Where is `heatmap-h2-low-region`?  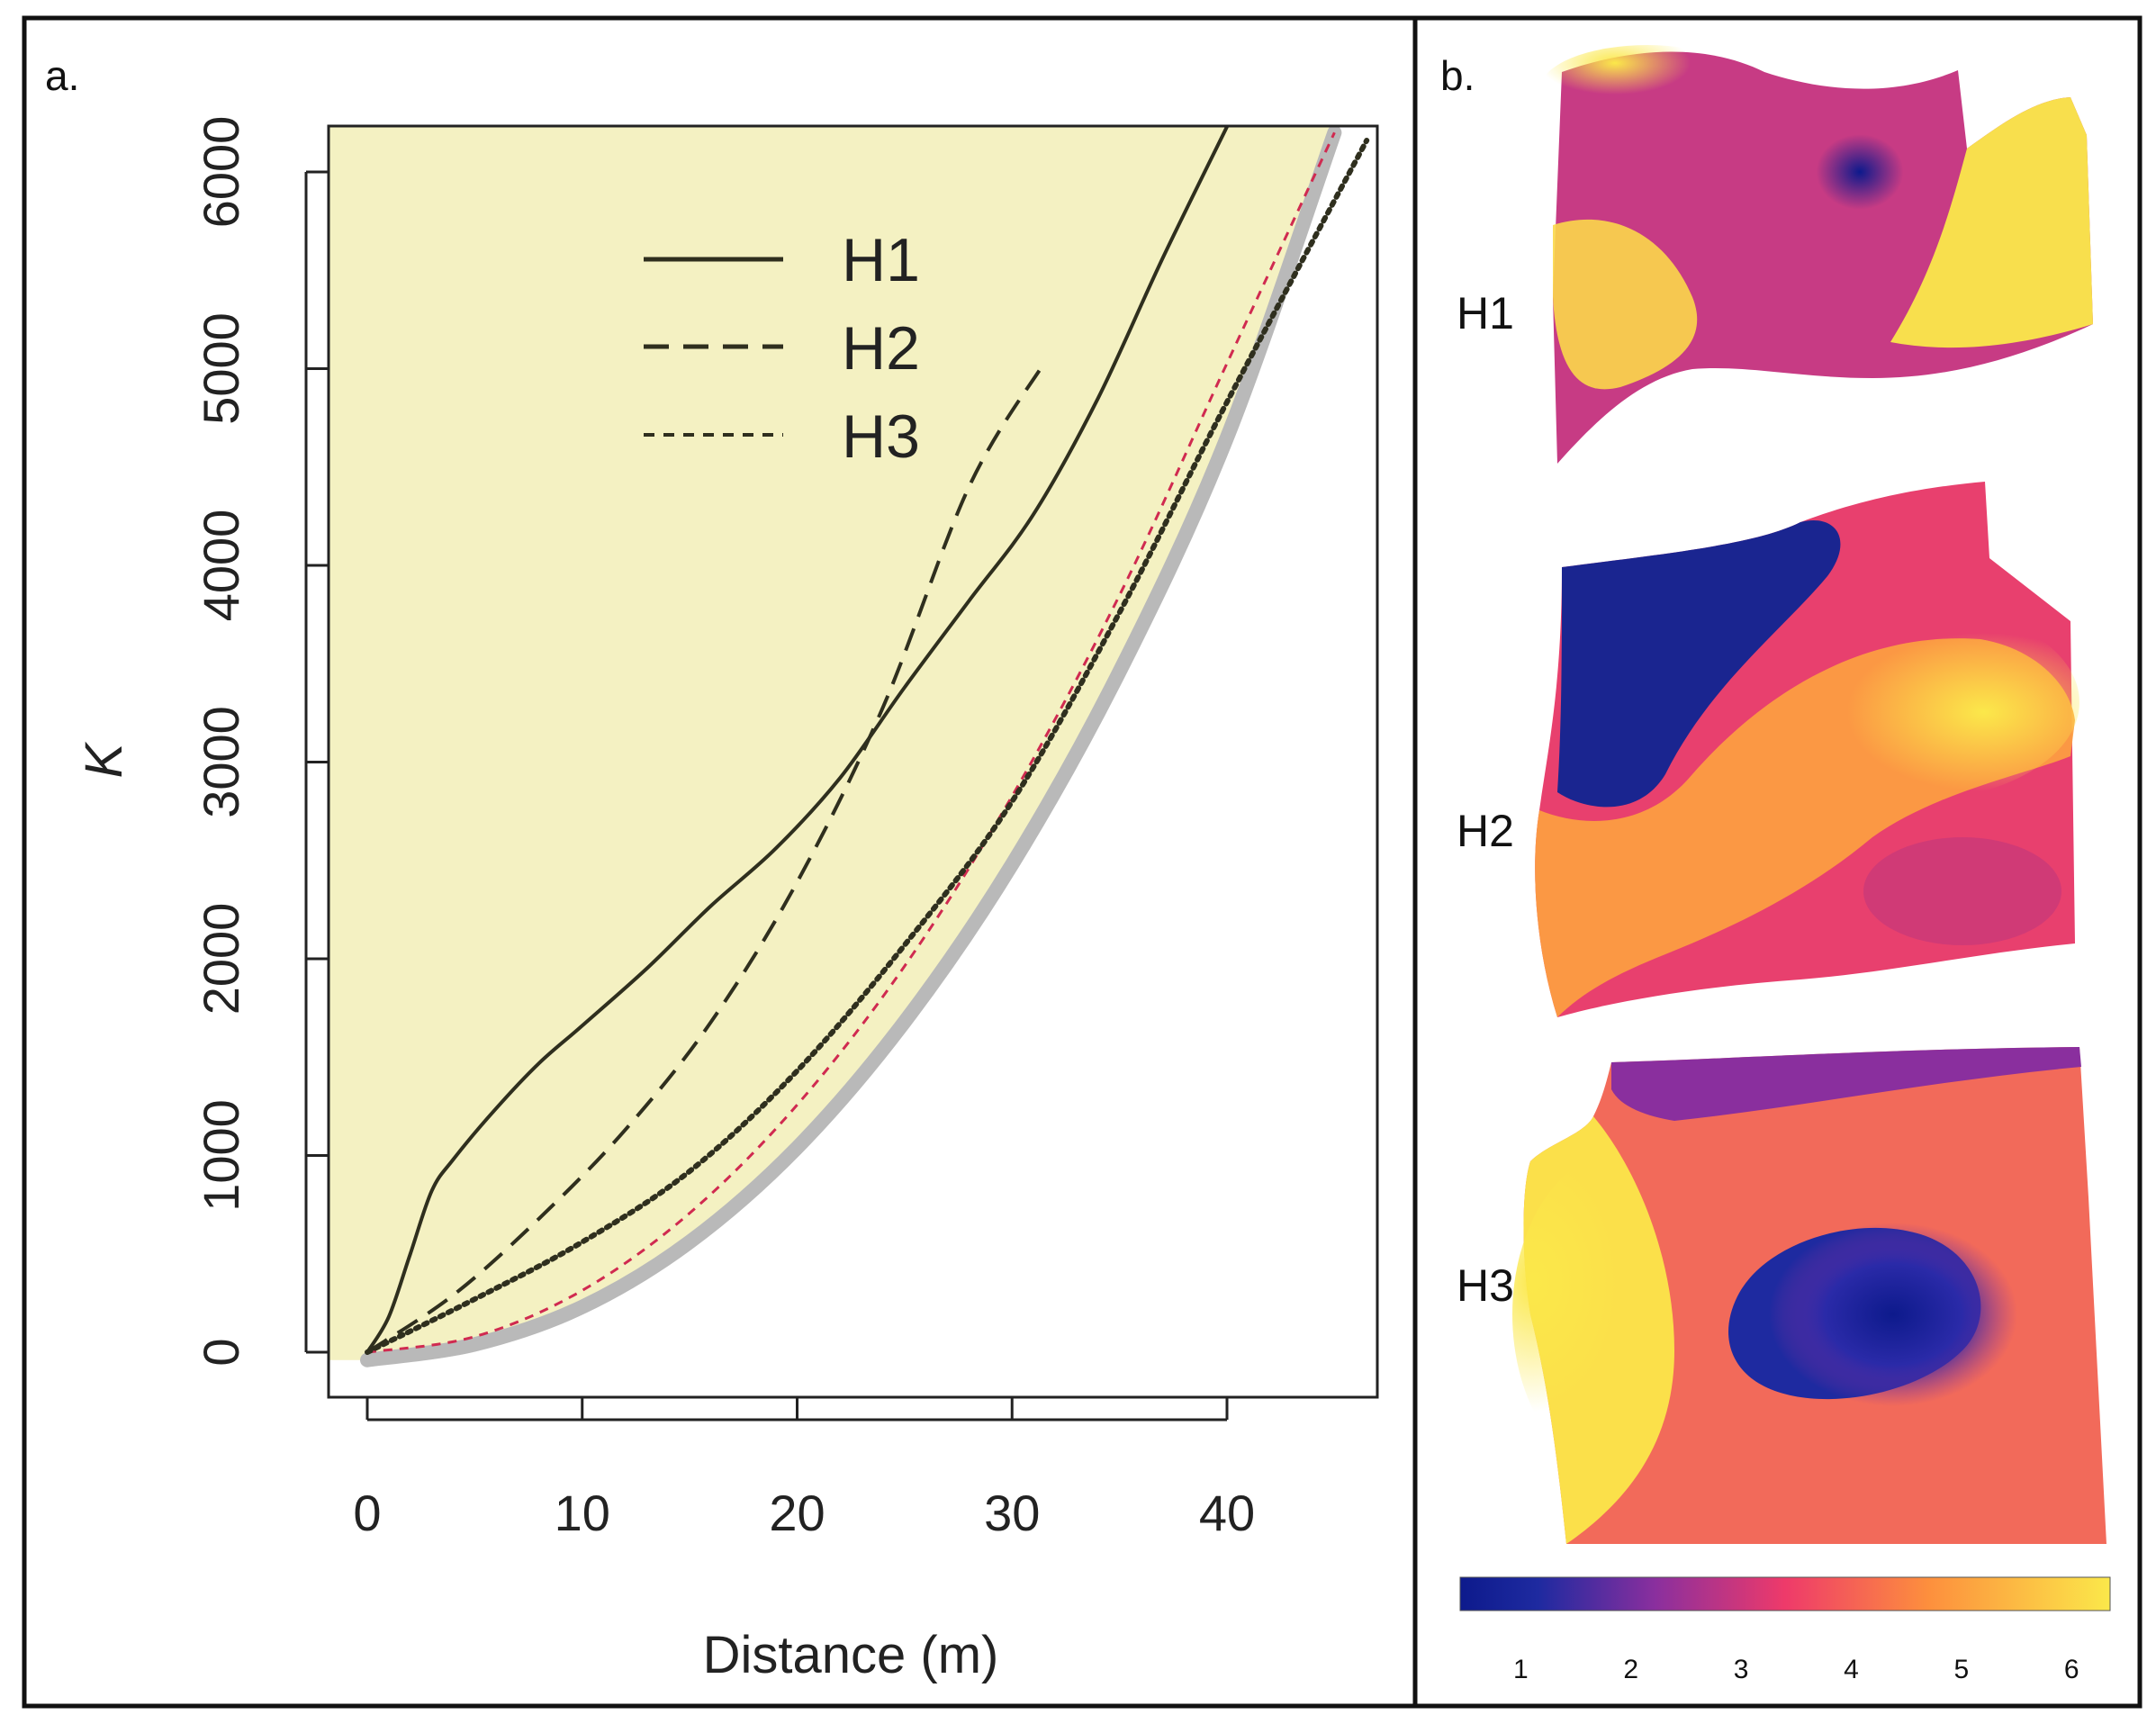 heatmap-h2-low-region is located at coordinates (1699, 664).